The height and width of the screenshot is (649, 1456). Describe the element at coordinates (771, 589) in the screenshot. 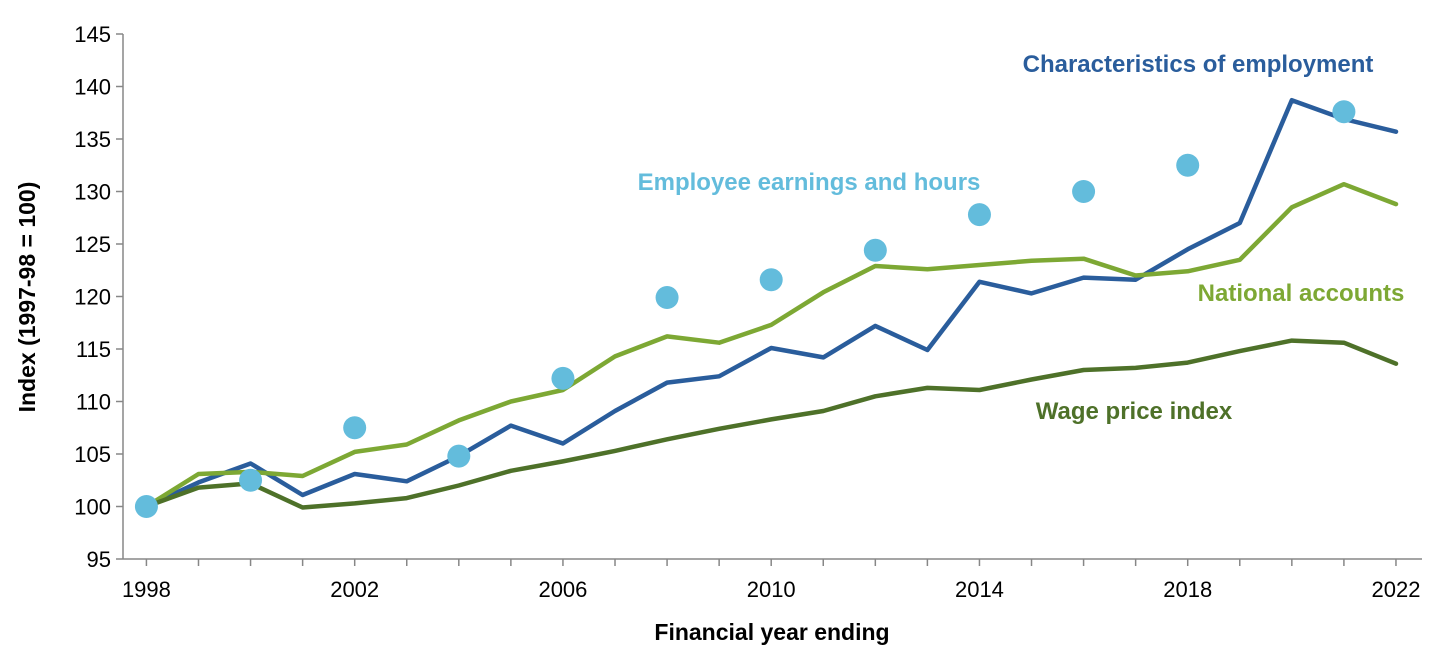

I see `x-tick-label: 2010` at that location.